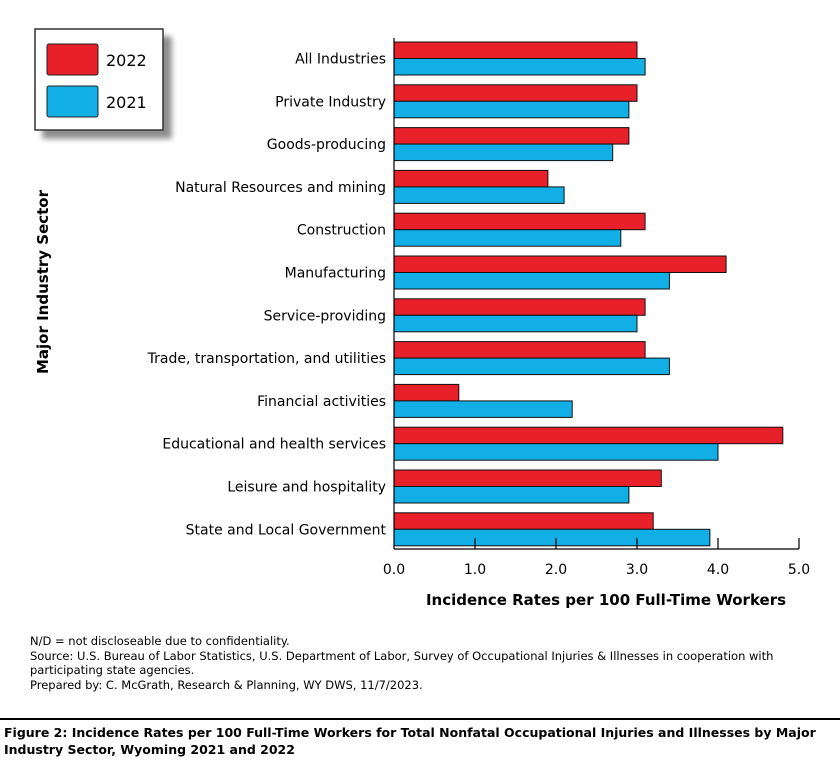 The height and width of the screenshot is (767, 840). I want to click on legend-label-2021: 2021, so click(126, 102).